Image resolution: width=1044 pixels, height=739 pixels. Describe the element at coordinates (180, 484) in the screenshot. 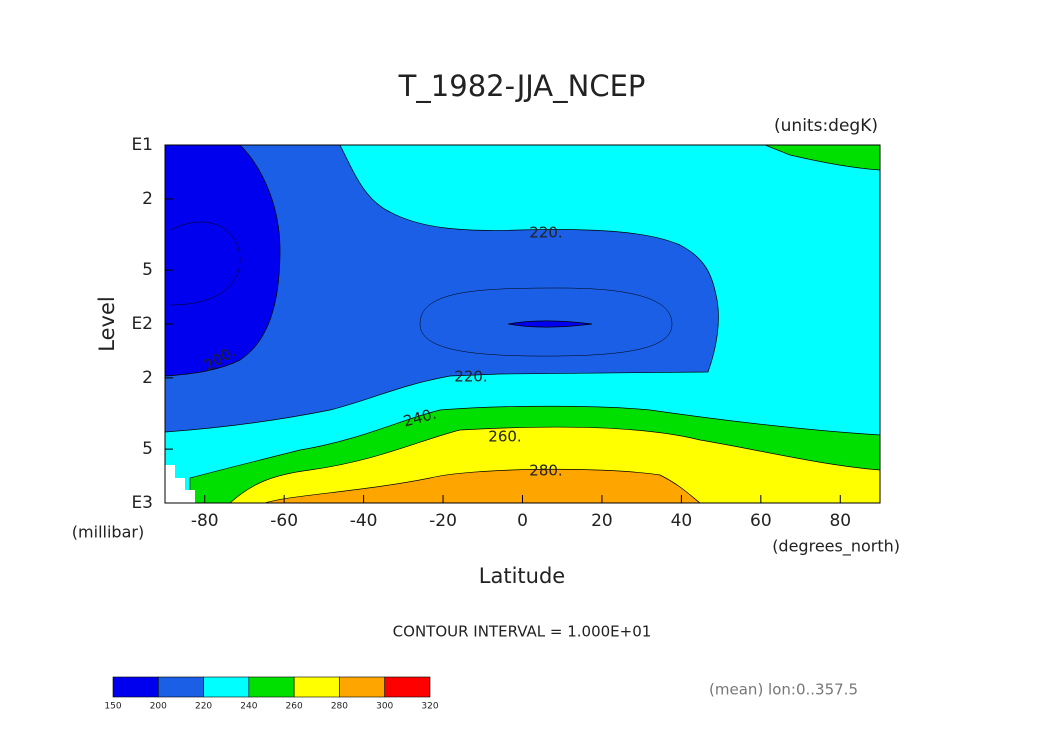

I see `missing-data` at that location.